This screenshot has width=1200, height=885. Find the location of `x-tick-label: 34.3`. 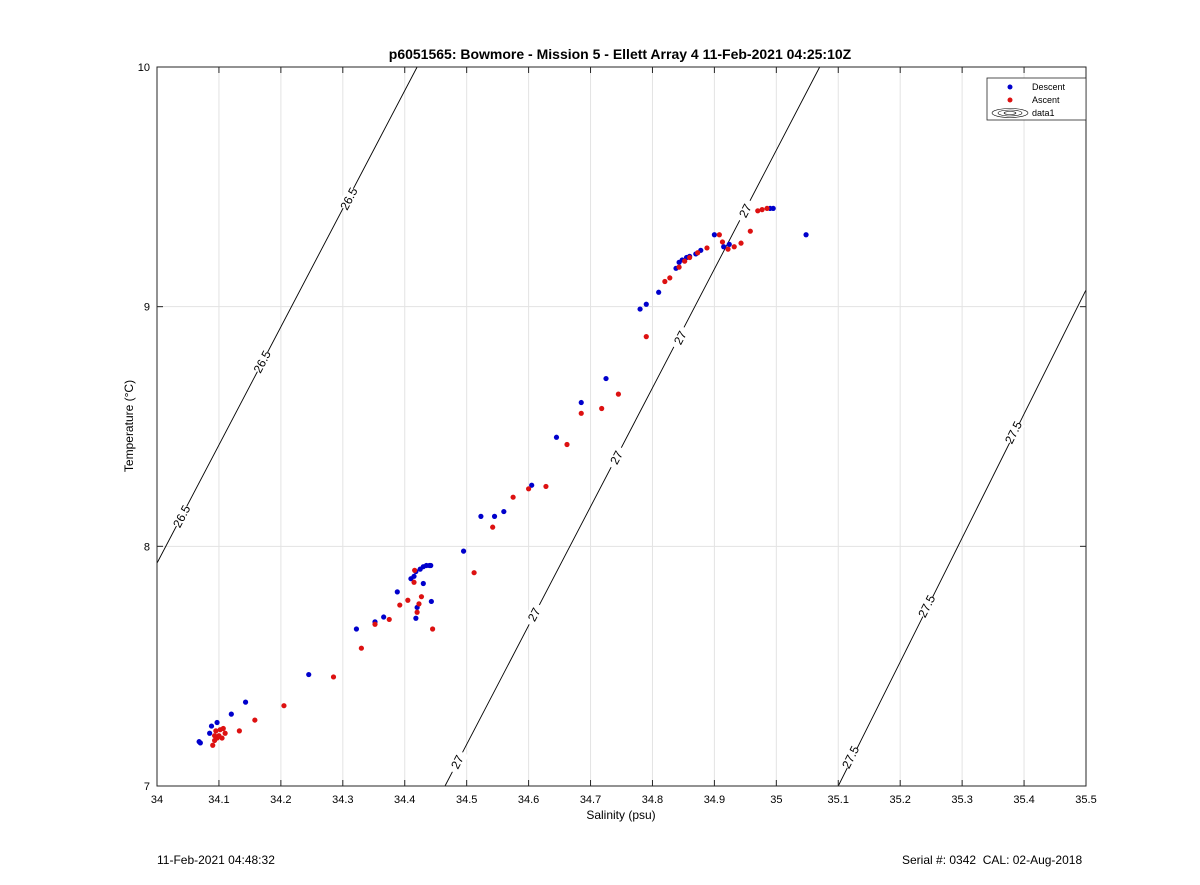

x-tick-label: 34.3 is located at coordinates (342, 800).